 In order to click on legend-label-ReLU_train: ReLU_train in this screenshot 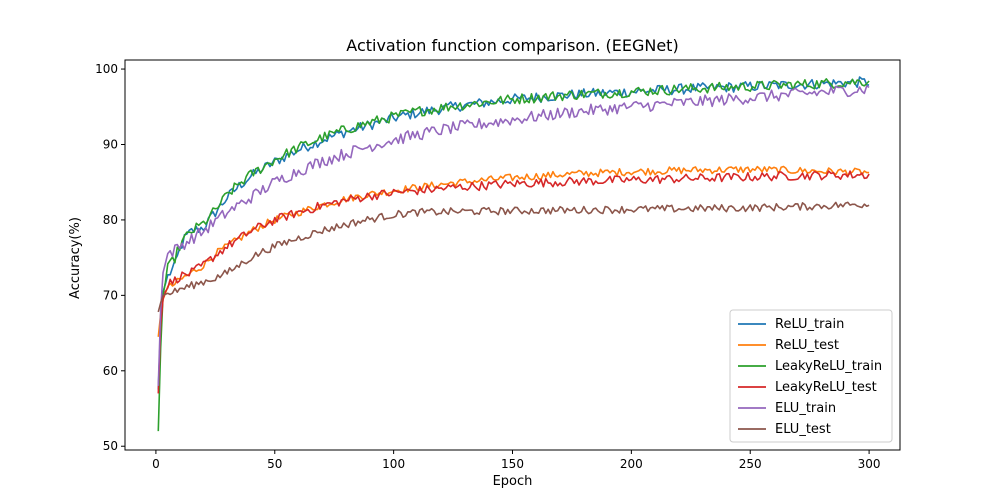, I will do `click(809, 324)`.